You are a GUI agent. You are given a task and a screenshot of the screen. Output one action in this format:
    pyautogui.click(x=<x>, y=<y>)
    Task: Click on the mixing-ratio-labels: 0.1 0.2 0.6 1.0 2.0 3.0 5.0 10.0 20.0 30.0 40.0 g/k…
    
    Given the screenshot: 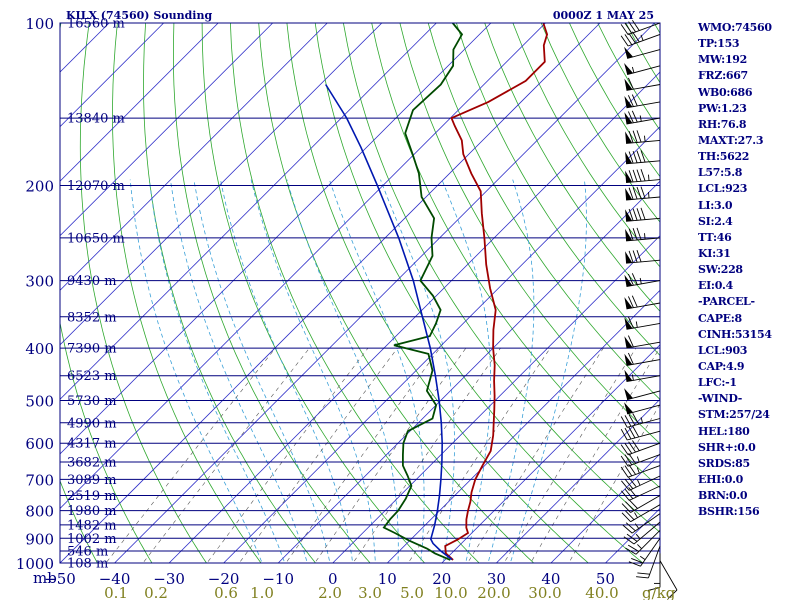 What is the action you would take?
    pyautogui.click(x=390, y=592)
    